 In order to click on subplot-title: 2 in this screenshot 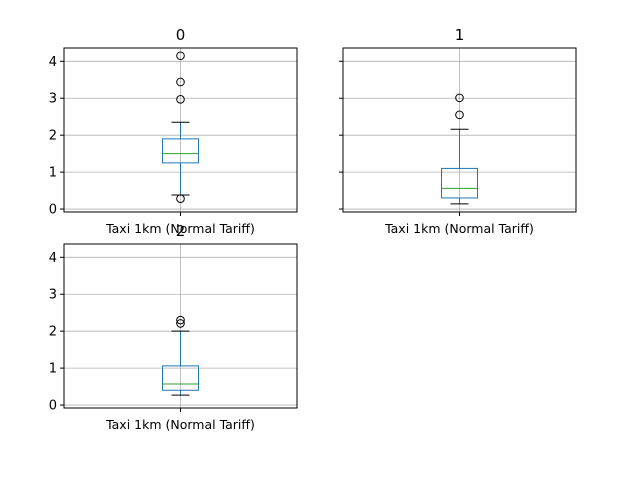, I will do `click(181, 231)`.